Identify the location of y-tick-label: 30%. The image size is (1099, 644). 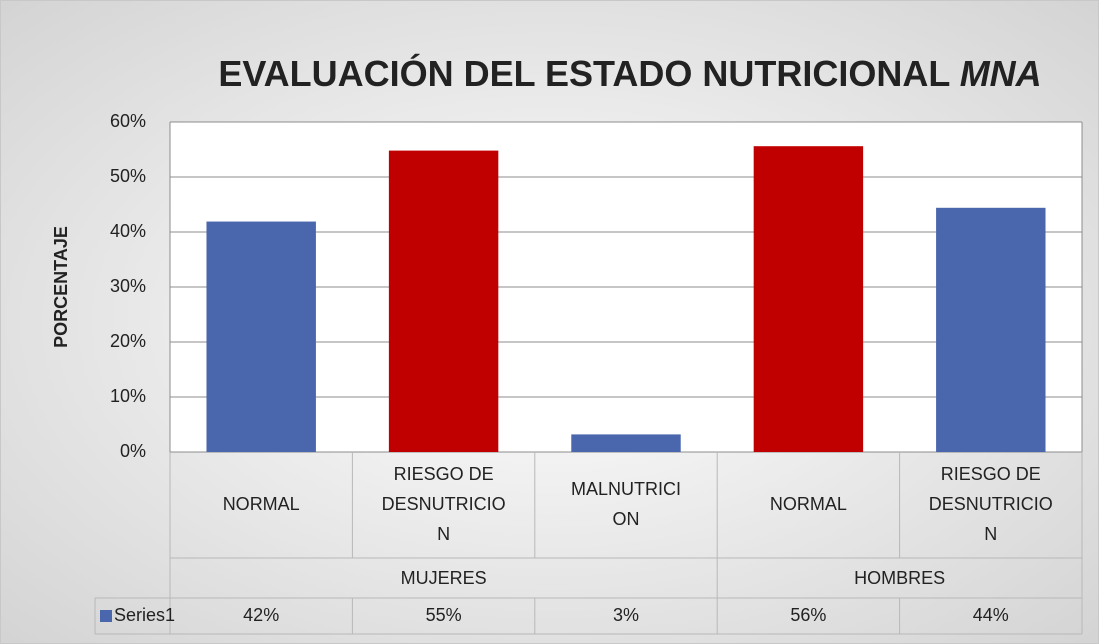
(128, 286).